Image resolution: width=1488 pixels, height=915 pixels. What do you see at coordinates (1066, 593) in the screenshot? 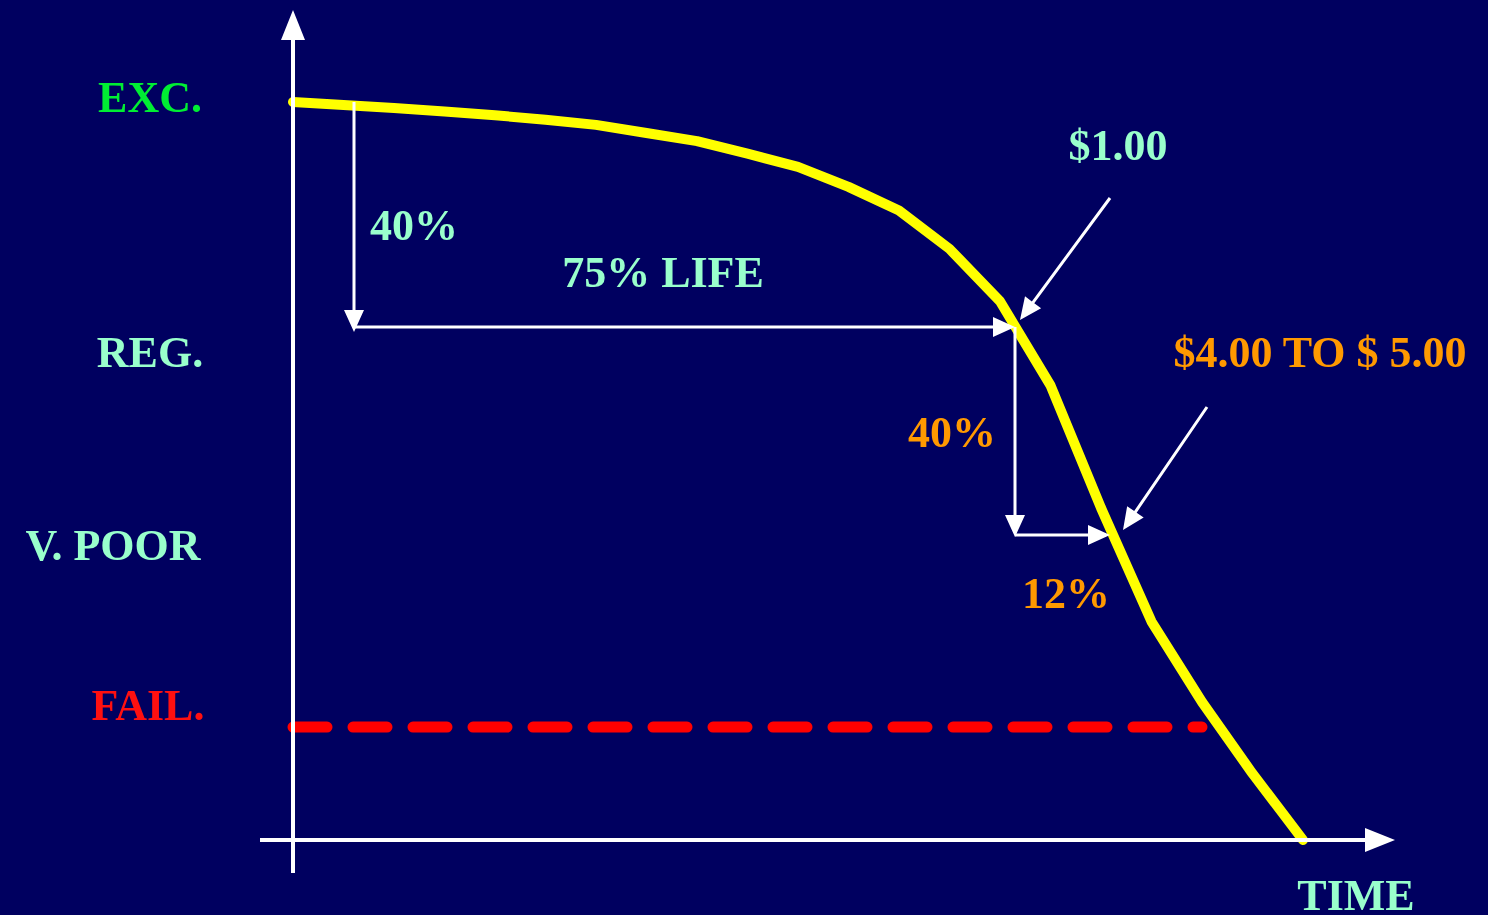
I see `annotation: 12%` at bounding box center [1066, 593].